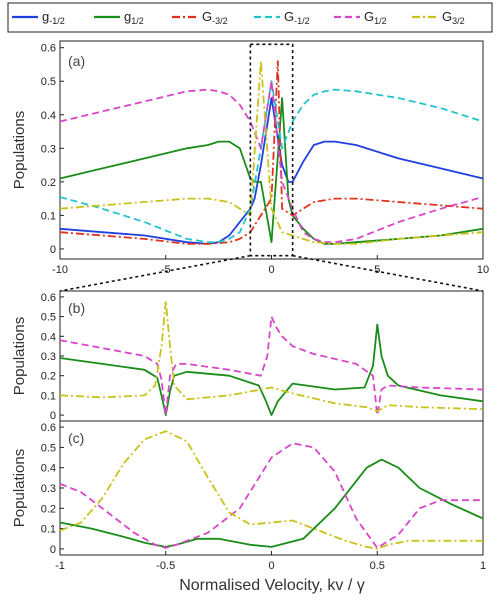  I want to click on panel-c-yticks: 0 0.1 0.2 0.3 0.4 0.5 0.6, so click(52, 489).